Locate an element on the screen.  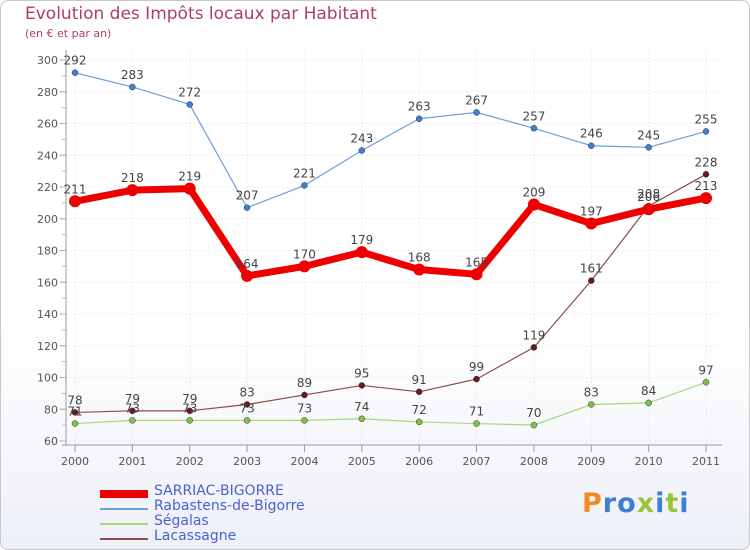
legend-label: Lacassagne is located at coordinates (195, 536).